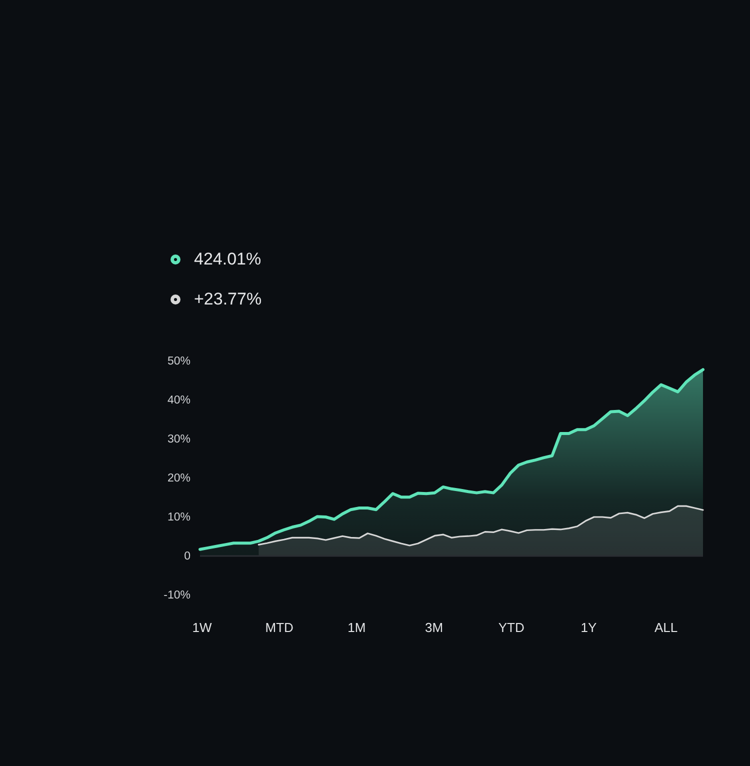 This screenshot has width=750, height=766. What do you see at coordinates (178, 518) in the screenshot?
I see `y-tick-label: 10%` at bounding box center [178, 518].